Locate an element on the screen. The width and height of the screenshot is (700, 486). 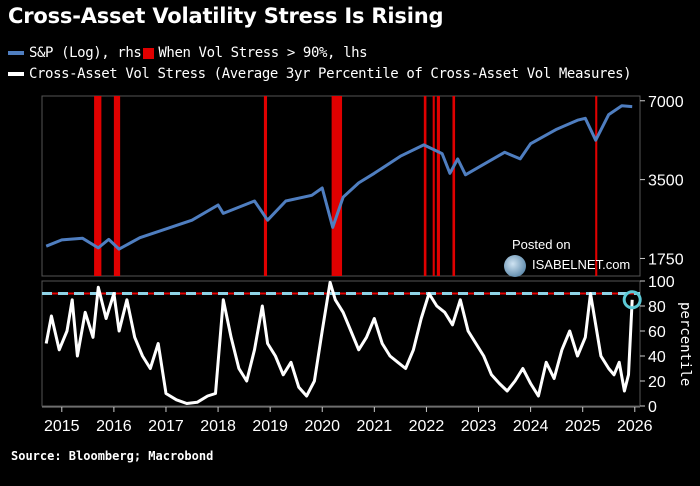
watermark: Posted on ISABELNET.com is located at coordinates (574, 258).